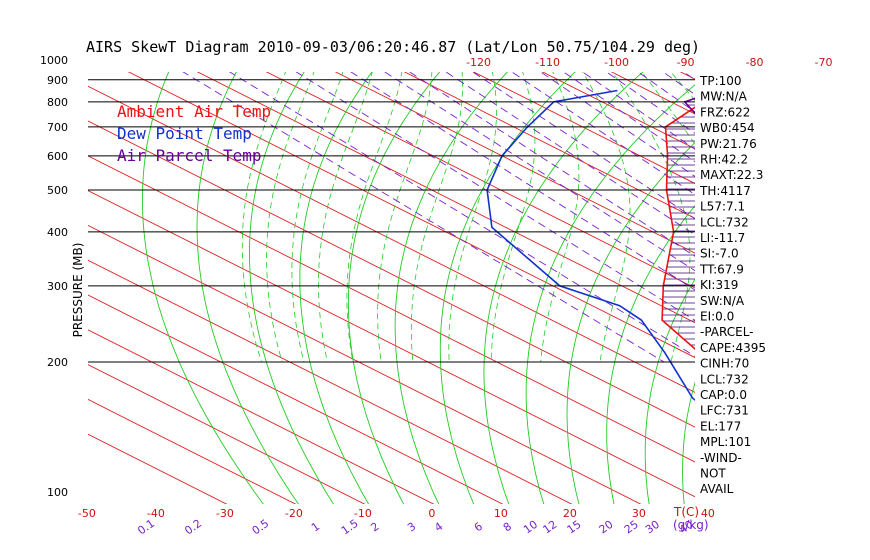 This screenshot has width=870, height=560. I want to click on mixing-ratio-tick-label: 3, so click(411, 527).